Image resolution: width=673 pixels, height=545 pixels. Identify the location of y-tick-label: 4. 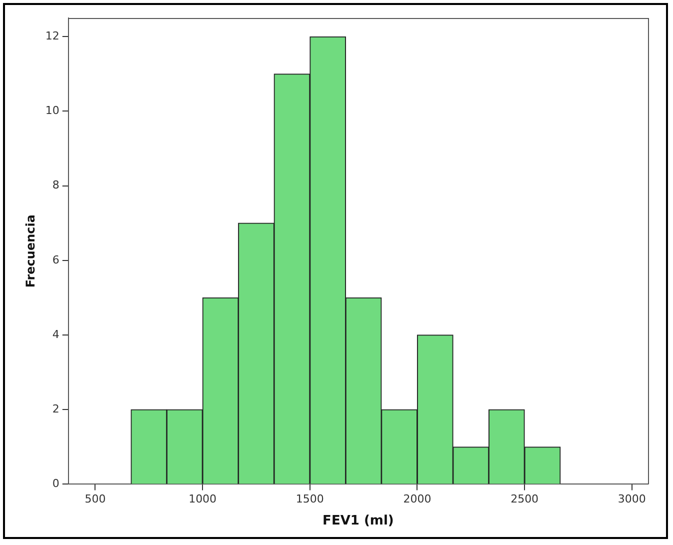
(56, 334).